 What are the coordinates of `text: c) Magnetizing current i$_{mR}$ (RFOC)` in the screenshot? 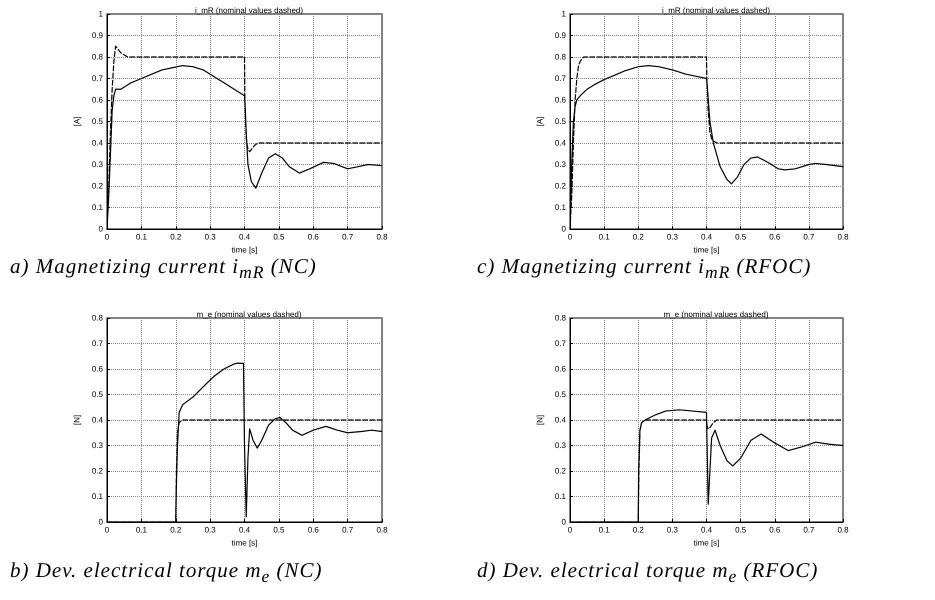 It's located at (644, 269).